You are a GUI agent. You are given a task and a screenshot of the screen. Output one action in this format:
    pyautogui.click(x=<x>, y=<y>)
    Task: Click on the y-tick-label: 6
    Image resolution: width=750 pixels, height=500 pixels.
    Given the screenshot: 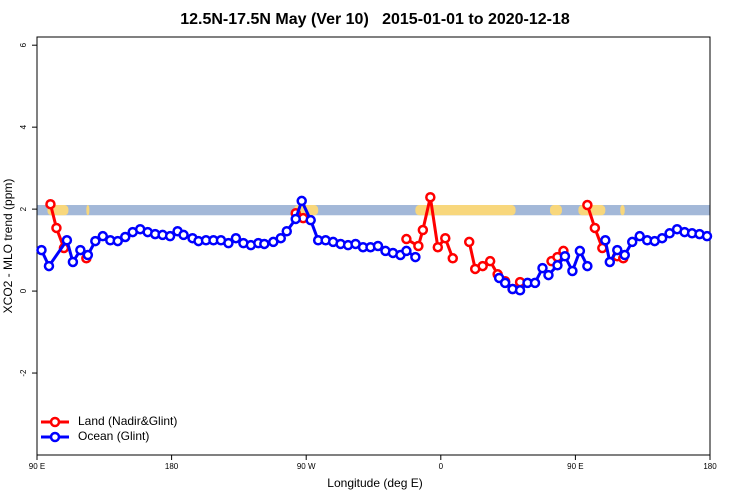 What is the action you would take?
    pyautogui.click(x=23, y=44)
    